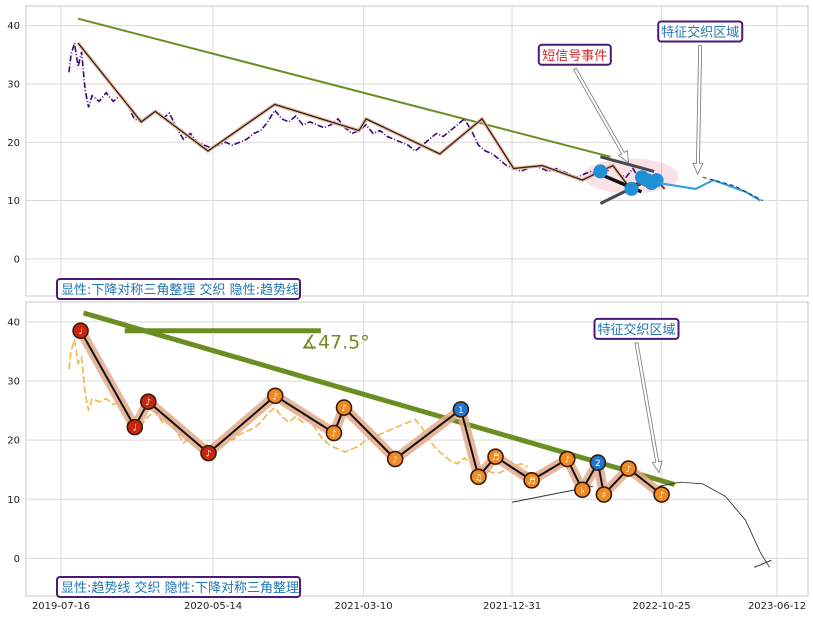 The width and height of the screenshot is (813, 617). I want to click on forecast-end-tick, so click(763, 563).